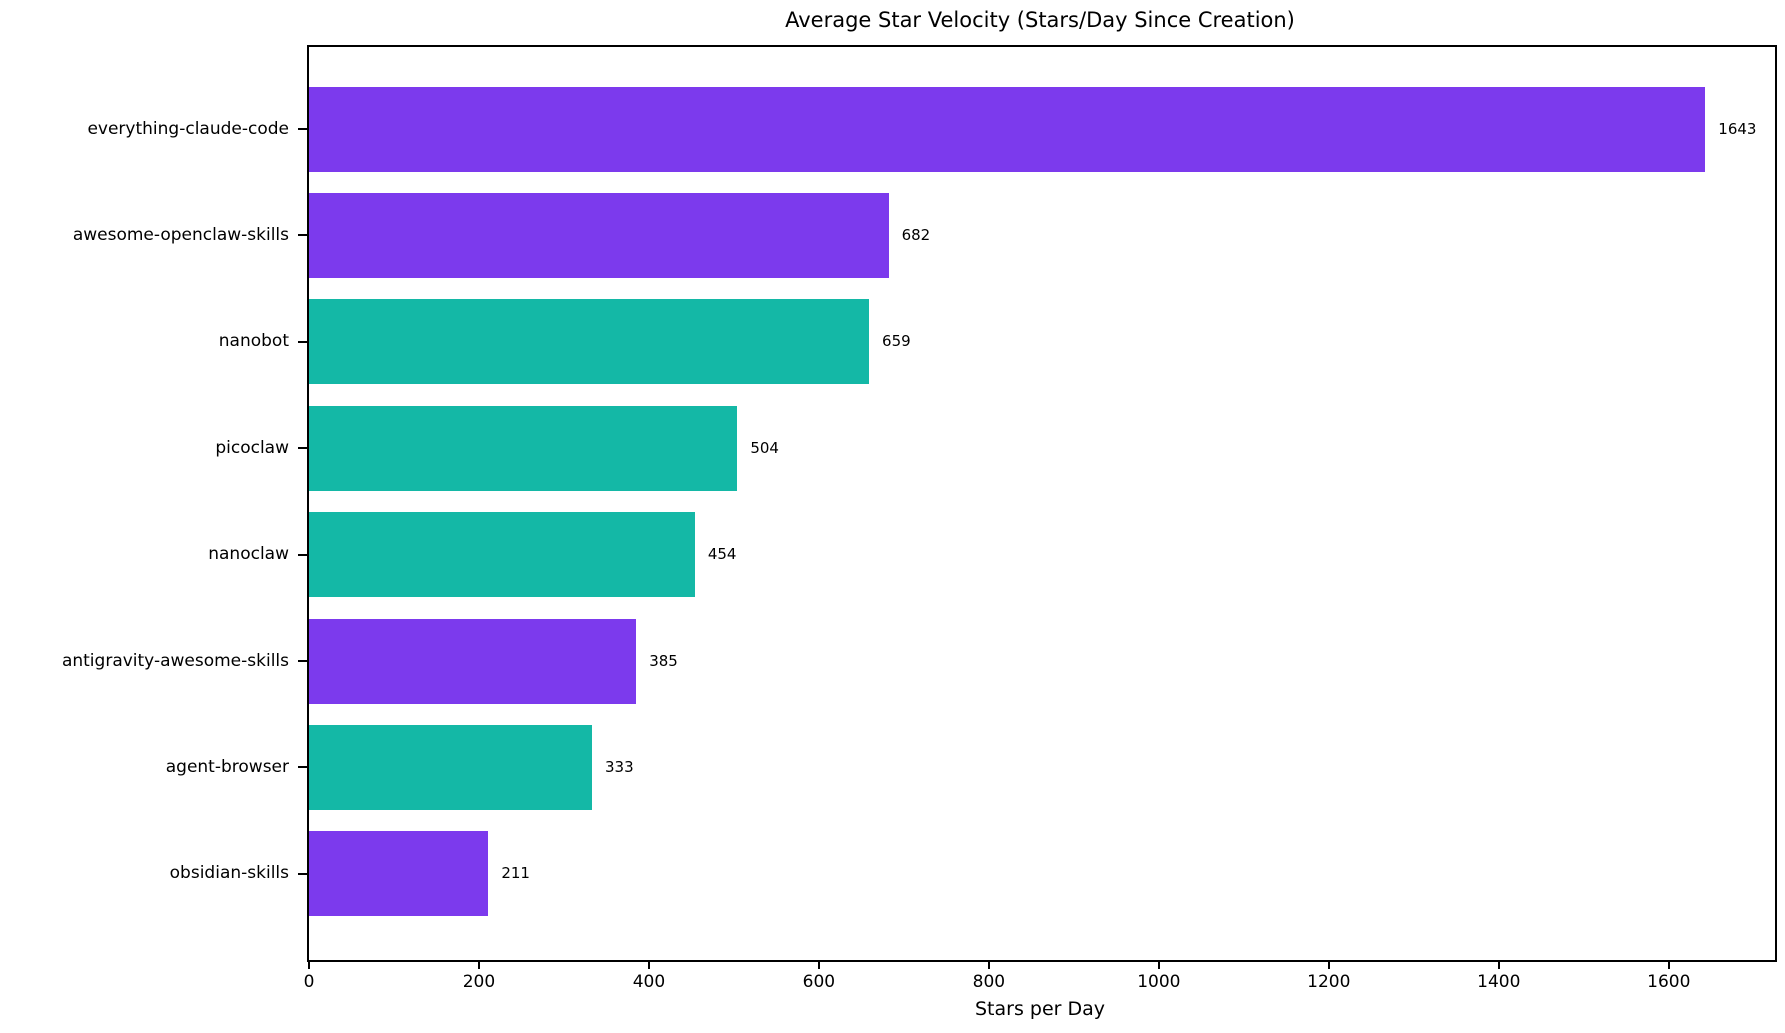  I want to click on category-label: everything-claude-code, so click(188, 128).